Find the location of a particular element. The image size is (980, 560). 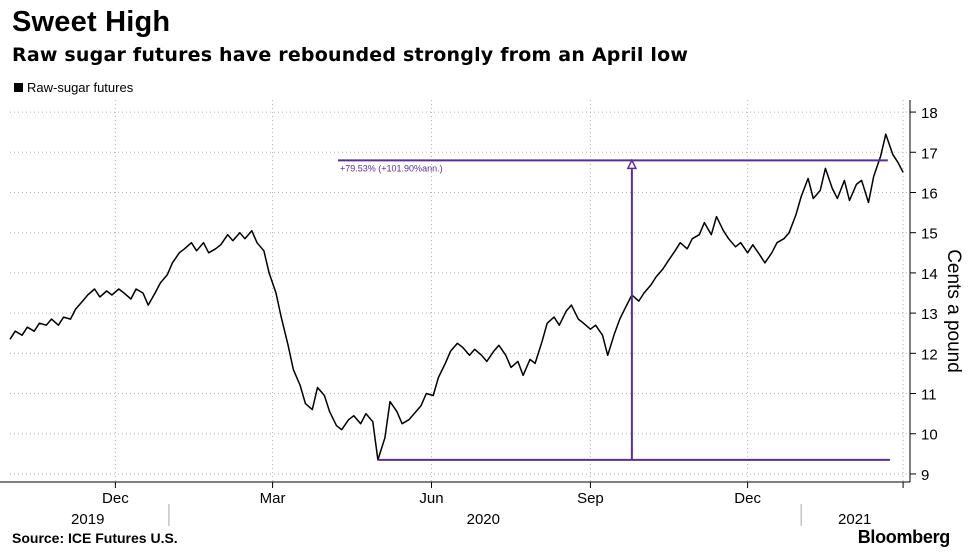

y-tick-label: 18 is located at coordinates (929, 113).